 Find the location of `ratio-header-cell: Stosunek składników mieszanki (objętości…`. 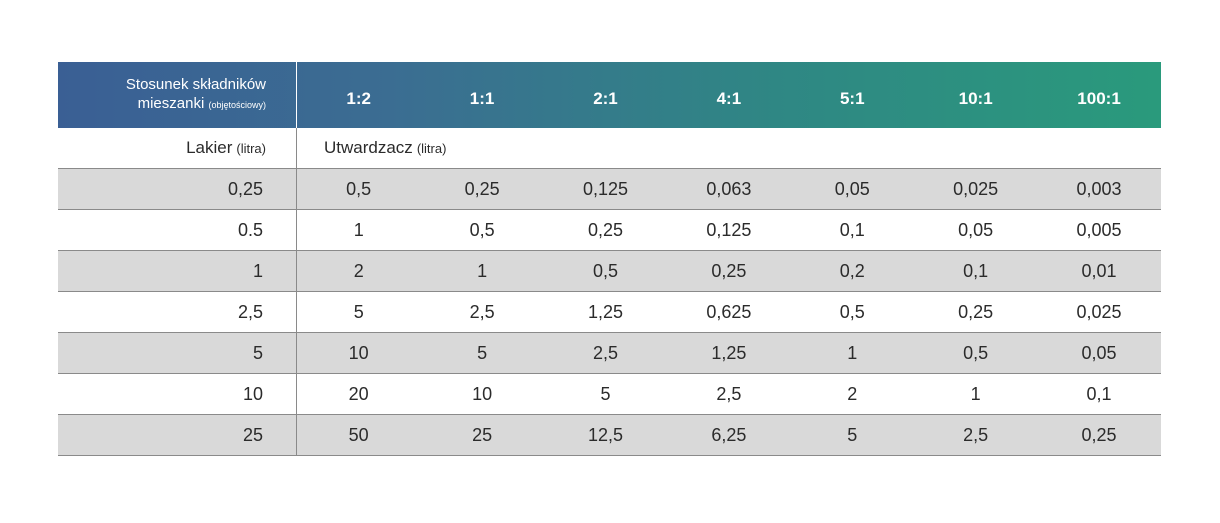

ratio-header-cell: Stosunek składników mieszanki (objętości… is located at coordinates (177, 95).